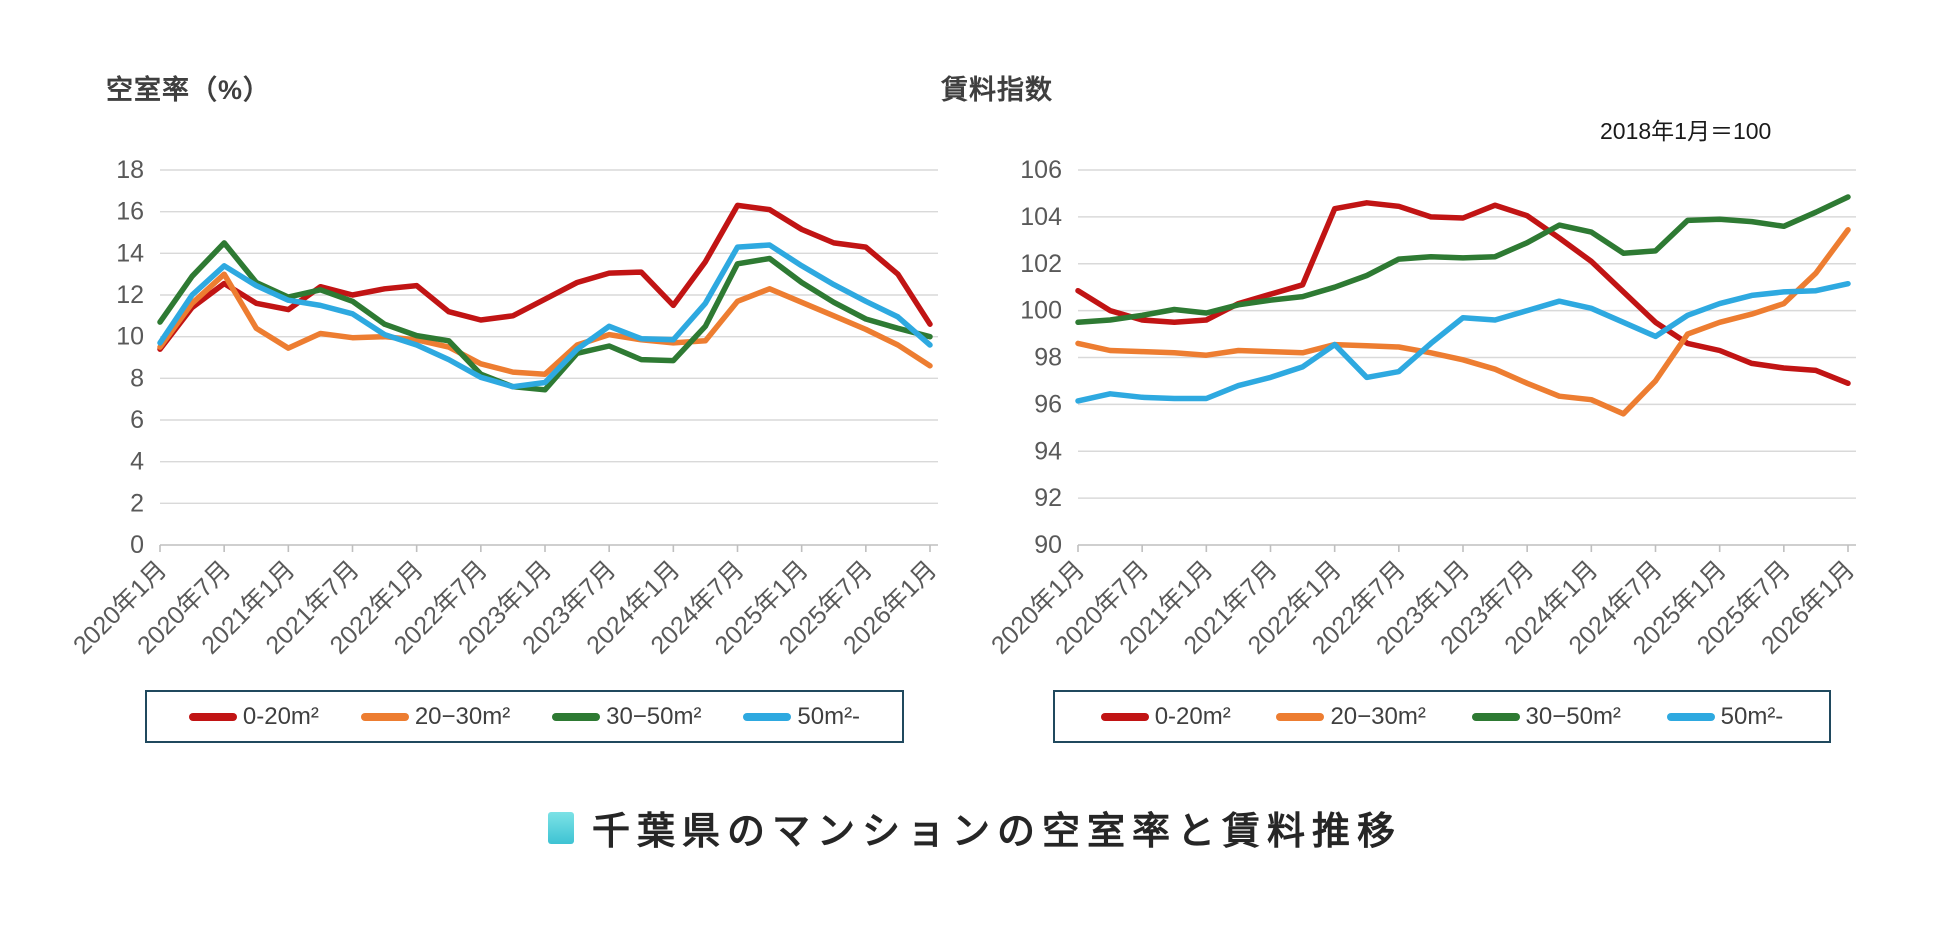 The image size is (1950, 933). I want to click on y-tick-label: 2, so click(137, 503).